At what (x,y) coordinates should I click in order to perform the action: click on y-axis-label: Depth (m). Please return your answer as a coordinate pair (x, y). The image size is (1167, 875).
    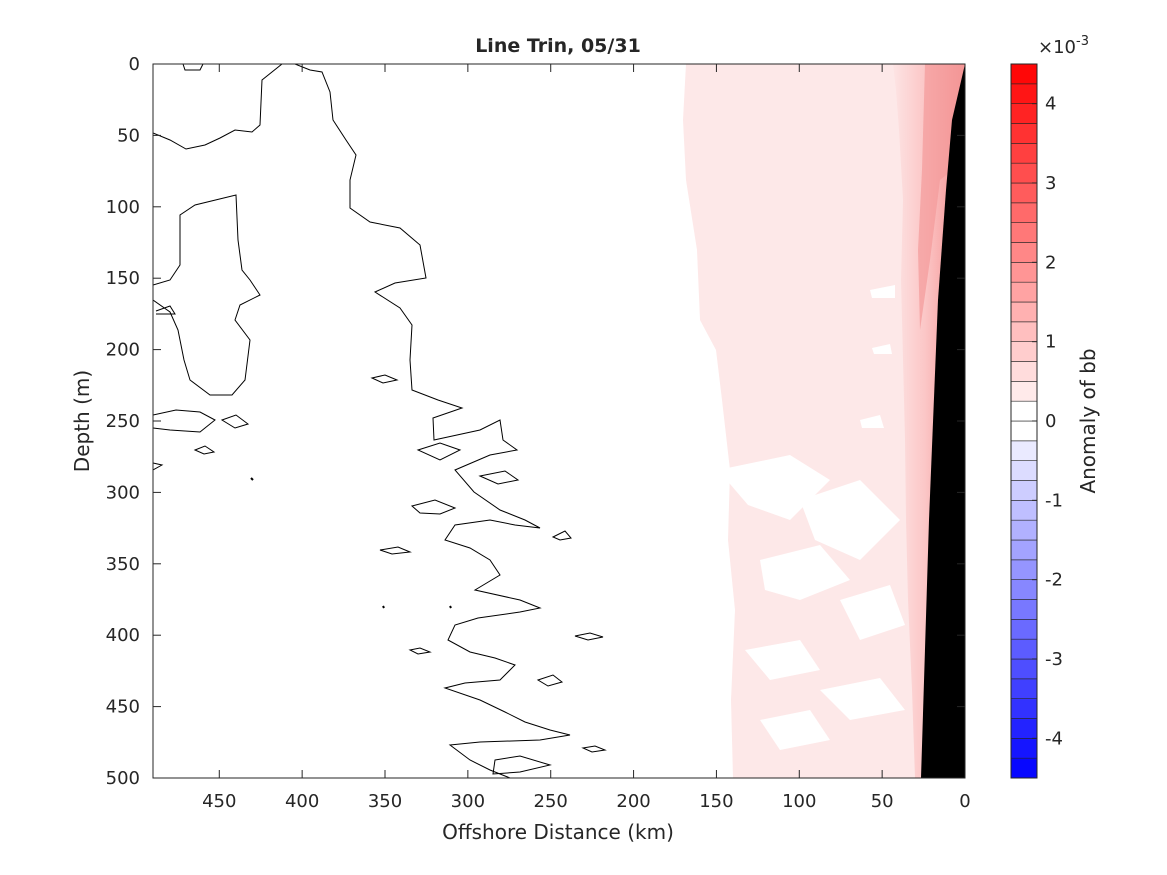
    Looking at the image, I should click on (82, 421).